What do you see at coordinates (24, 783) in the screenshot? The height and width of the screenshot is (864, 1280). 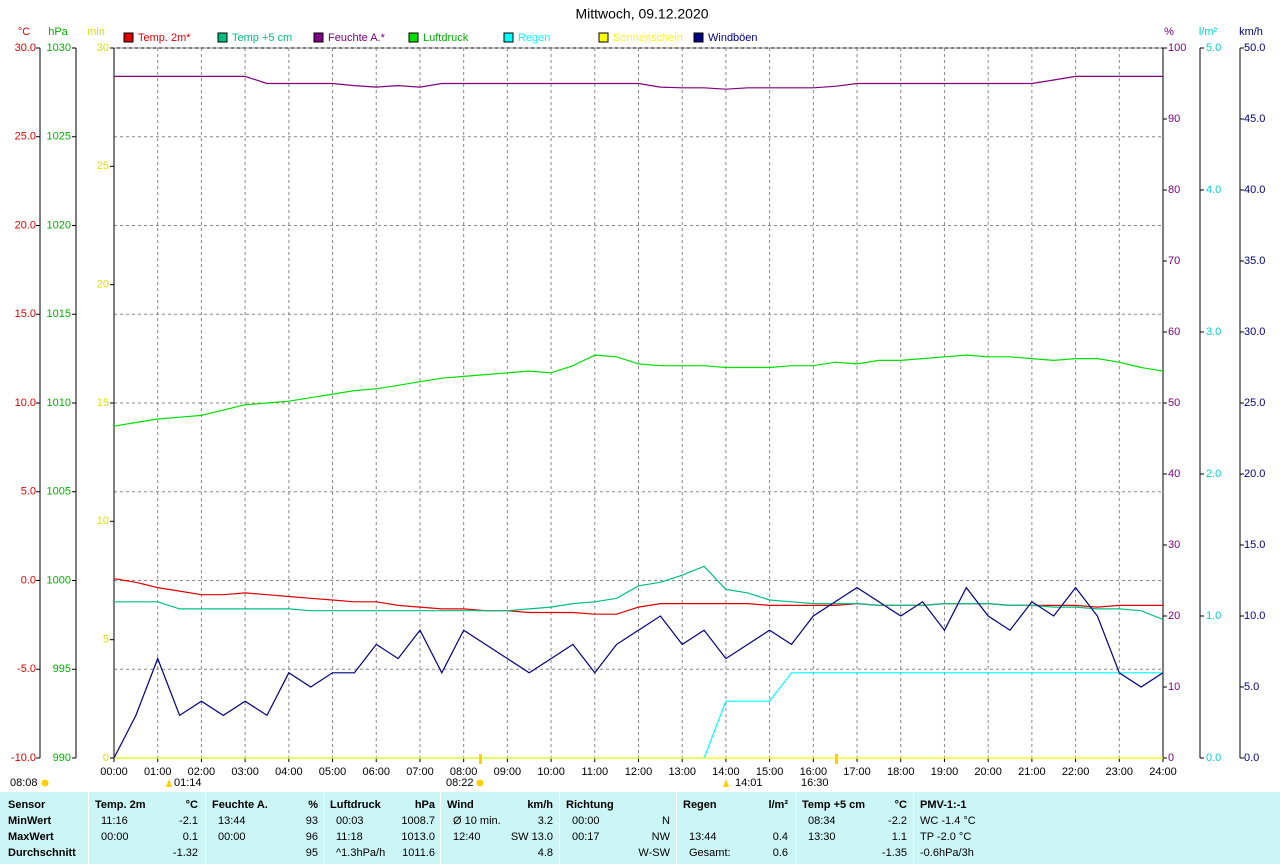 I see `annotation: 08:08` at bounding box center [24, 783].